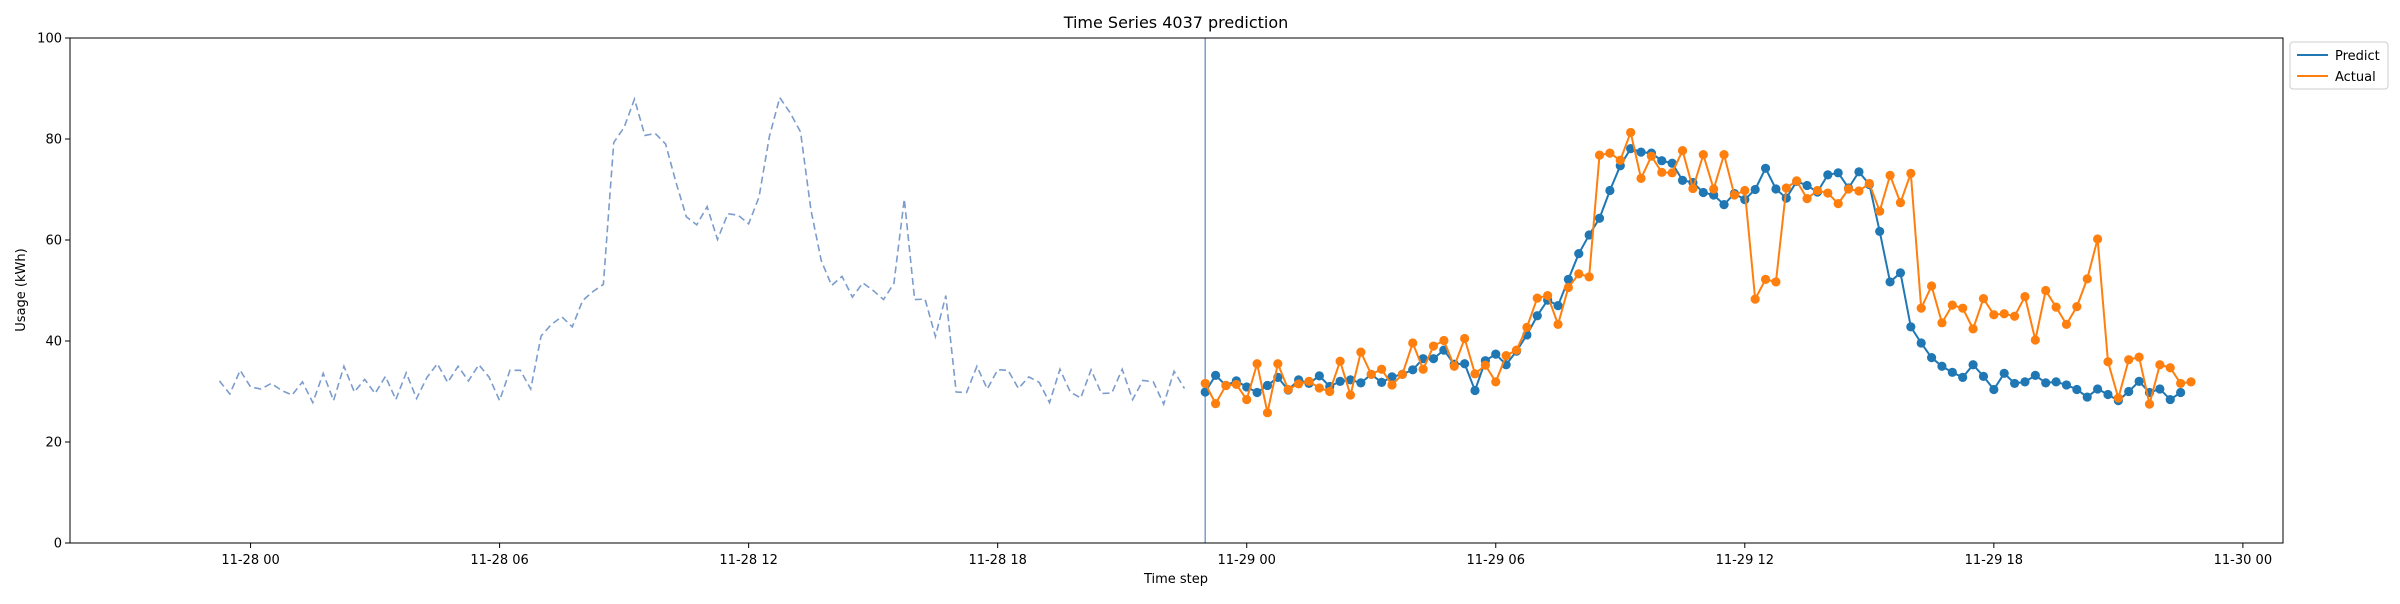 The height and width of the screenshot is (604, 2400). I want to click on x-tick-label: 11-28 12, so click(748, 560).